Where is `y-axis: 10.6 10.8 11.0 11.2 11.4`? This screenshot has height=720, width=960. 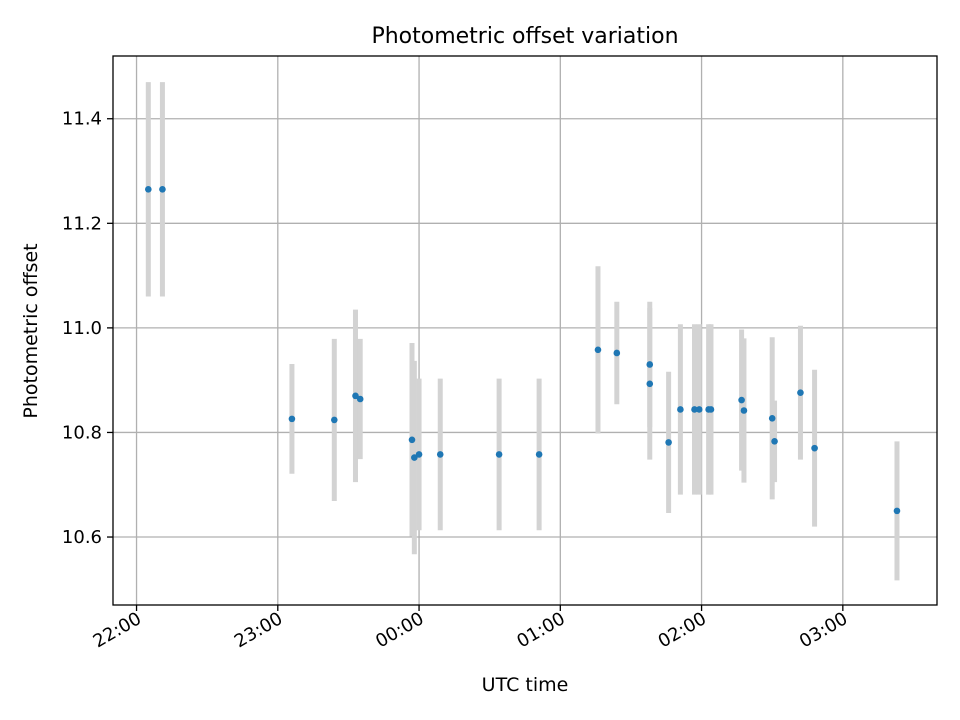 y-axis: 10.6 10.8 11.0 11.2 11.4 is located at coordinates (87, 328).